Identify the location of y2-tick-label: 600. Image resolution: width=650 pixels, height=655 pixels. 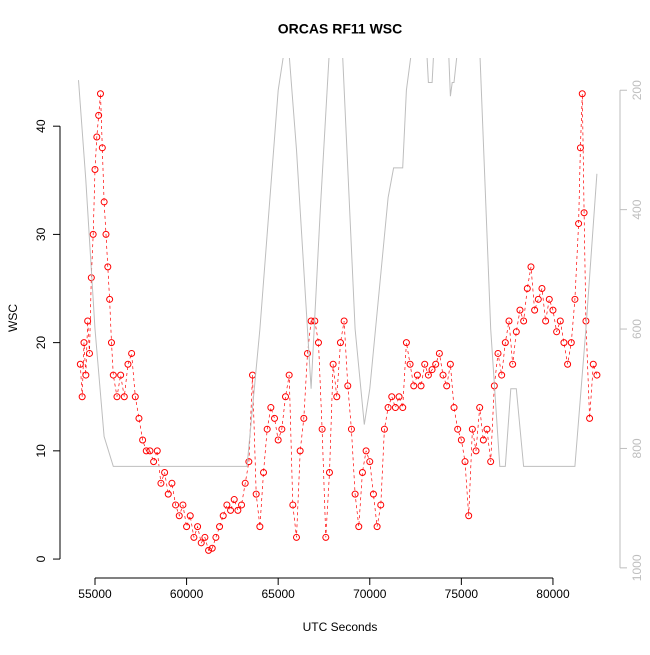
(637, 329).